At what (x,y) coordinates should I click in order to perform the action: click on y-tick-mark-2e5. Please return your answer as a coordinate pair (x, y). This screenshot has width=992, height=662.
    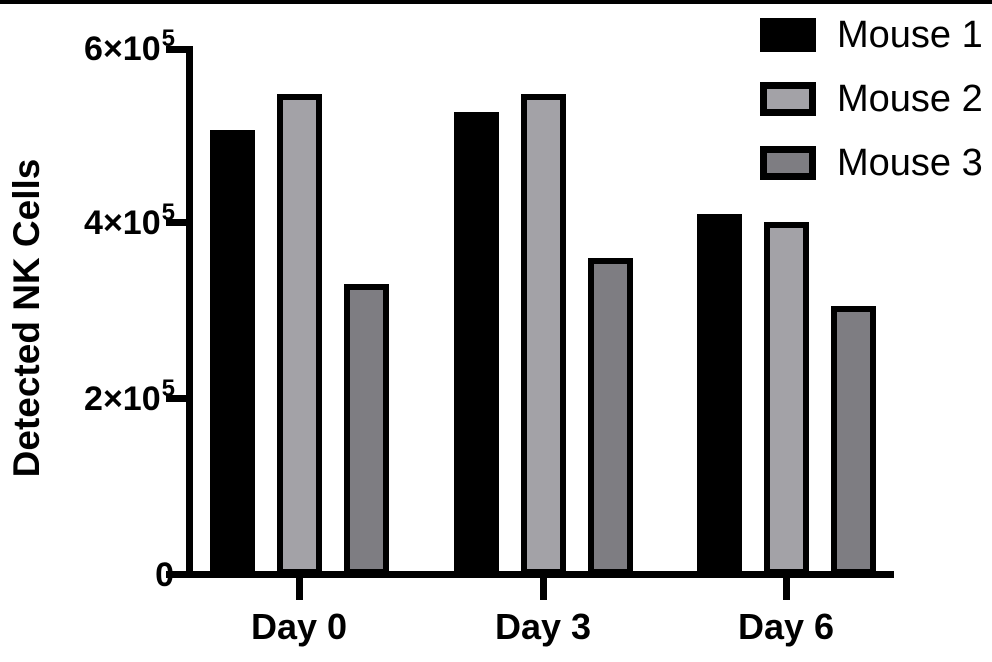
    Looking at the image, I should click on (179, 398).